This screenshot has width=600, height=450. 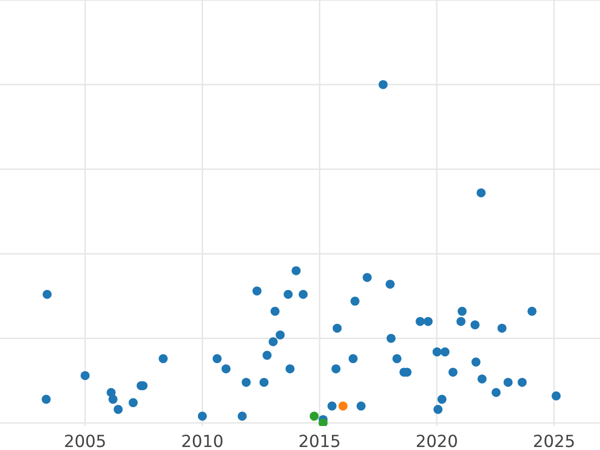 What do you see at coordinates (320, 441) in the screenshot?
I see `x-tick-label: 2015` at bounding box center [320, 441].